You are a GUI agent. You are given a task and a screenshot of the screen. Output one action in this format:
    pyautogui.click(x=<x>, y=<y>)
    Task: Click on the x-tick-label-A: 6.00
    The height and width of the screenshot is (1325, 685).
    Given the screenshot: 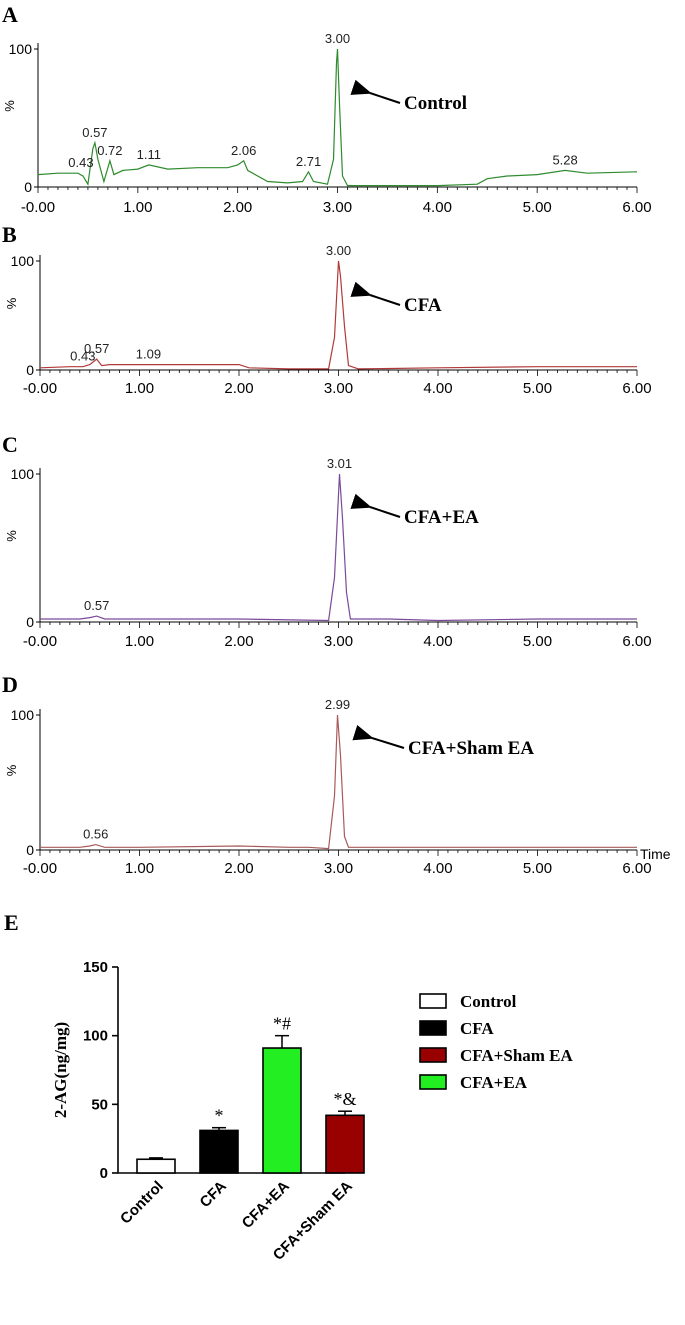 What is the action you would take?
    pyautogui.click(x=636, y=207)
    